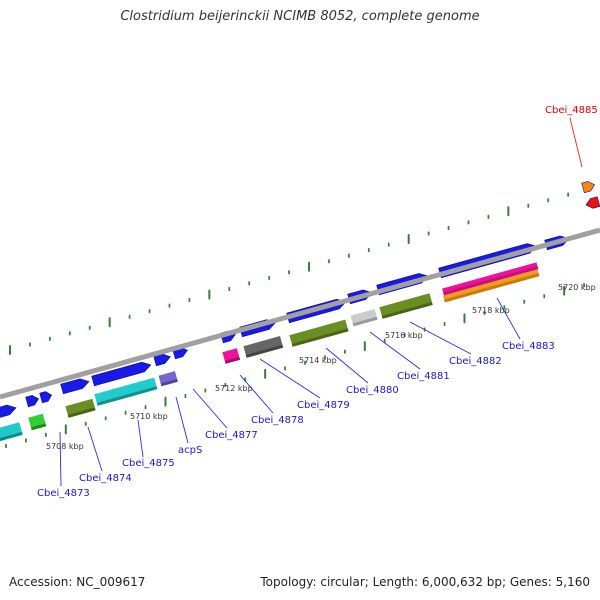  Describe the element at coordinates (318, 360) in the screenshot. I see `scale-label: 5714 kbp` at that location.